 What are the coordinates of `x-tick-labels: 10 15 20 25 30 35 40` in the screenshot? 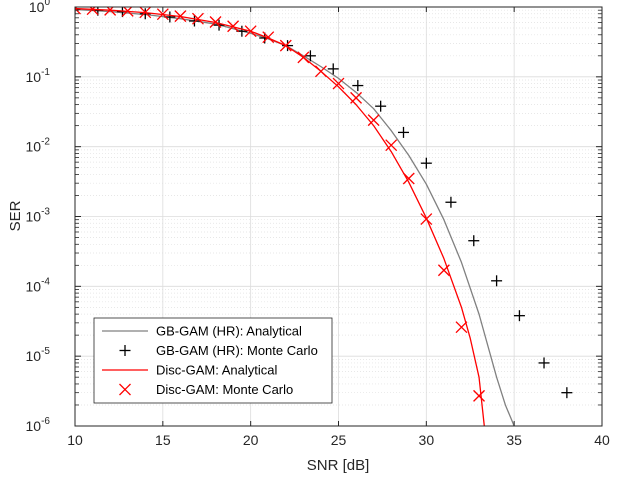 It's located at (338, 440).